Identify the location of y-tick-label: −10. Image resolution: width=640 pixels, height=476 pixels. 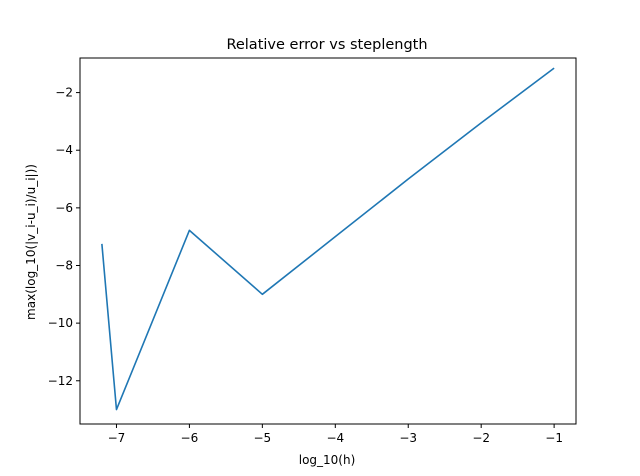
(60, 323).